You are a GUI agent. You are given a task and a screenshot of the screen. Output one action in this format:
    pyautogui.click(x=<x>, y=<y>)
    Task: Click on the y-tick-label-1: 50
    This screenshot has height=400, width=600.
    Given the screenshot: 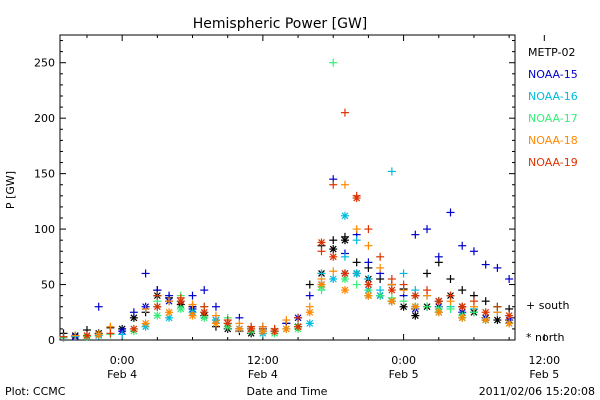 What is the action you would take?
    pyautogui.click(x=48, y=285)
    